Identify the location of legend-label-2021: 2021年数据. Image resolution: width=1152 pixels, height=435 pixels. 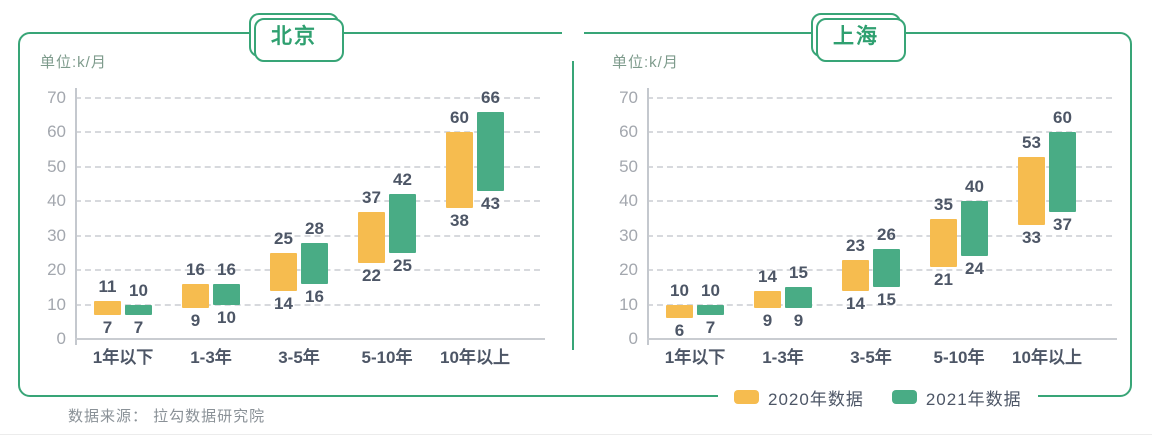
(973, 399).